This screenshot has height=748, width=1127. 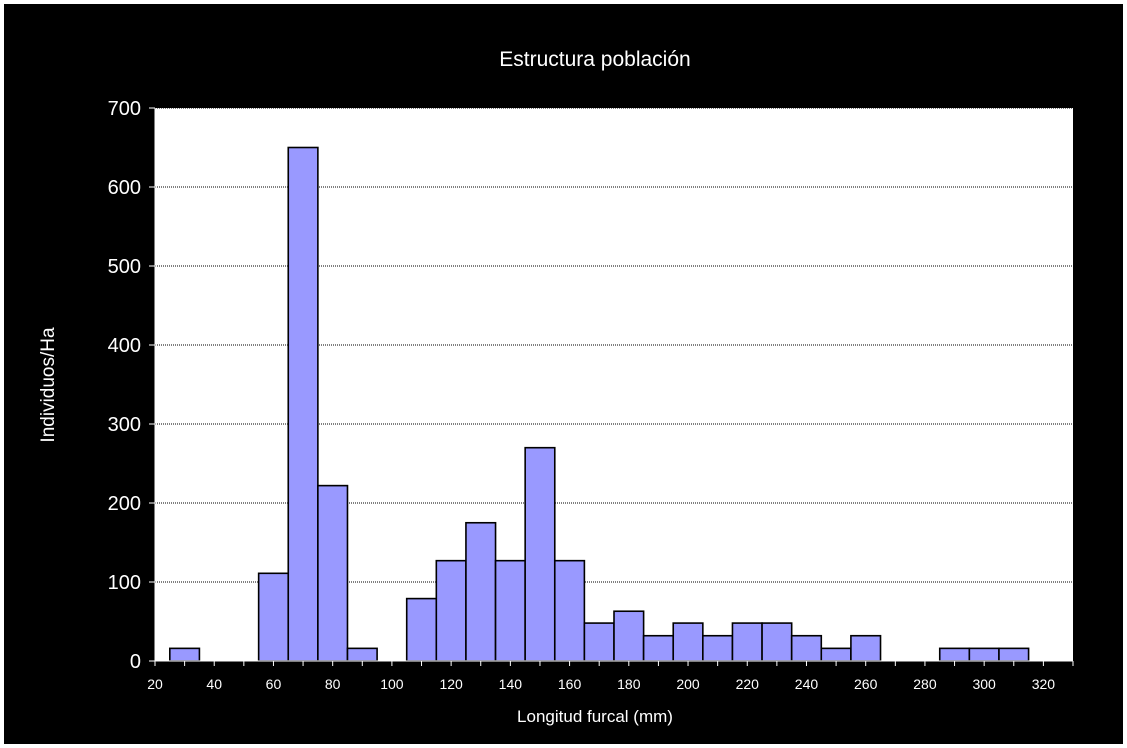 I want to click on x-axis-title: Longitud furcal (mm), so click(x=595, y=716).